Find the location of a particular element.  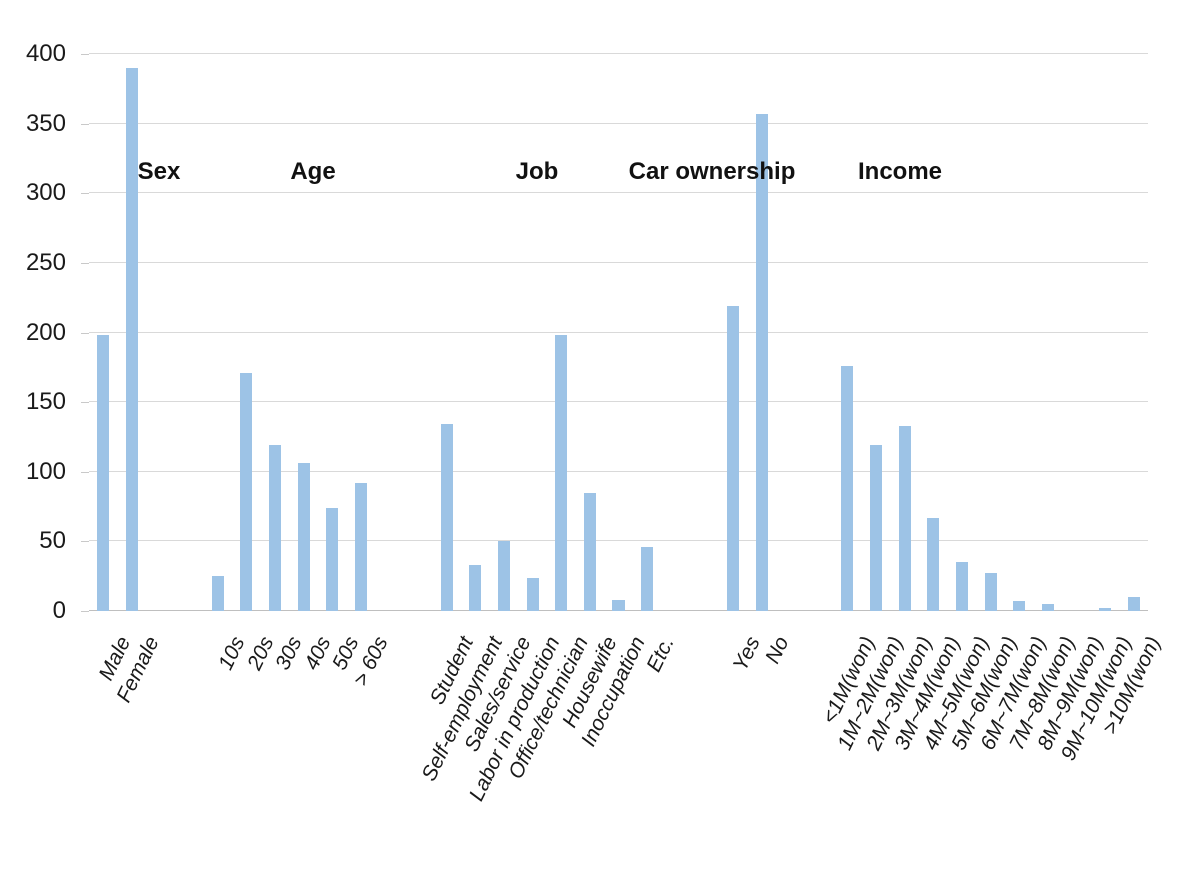

bar--10m-won- is located at coordinates (1133, 604).